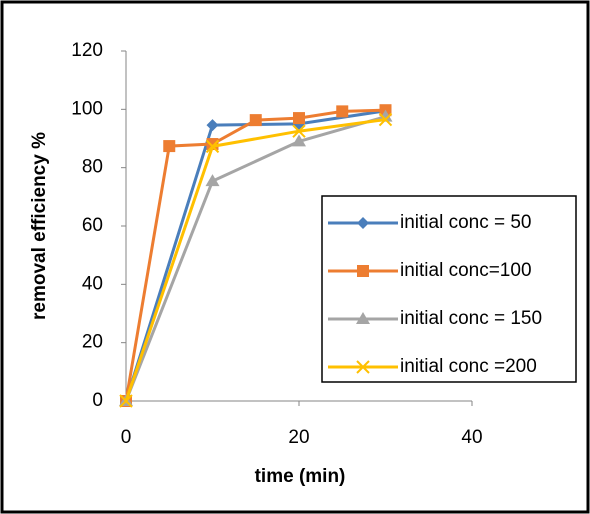 This screenshot has height=514, width=590. Describe the element at coordinates (92, 342) in the screenshot. I see `y-tick-label: 20` at that location.